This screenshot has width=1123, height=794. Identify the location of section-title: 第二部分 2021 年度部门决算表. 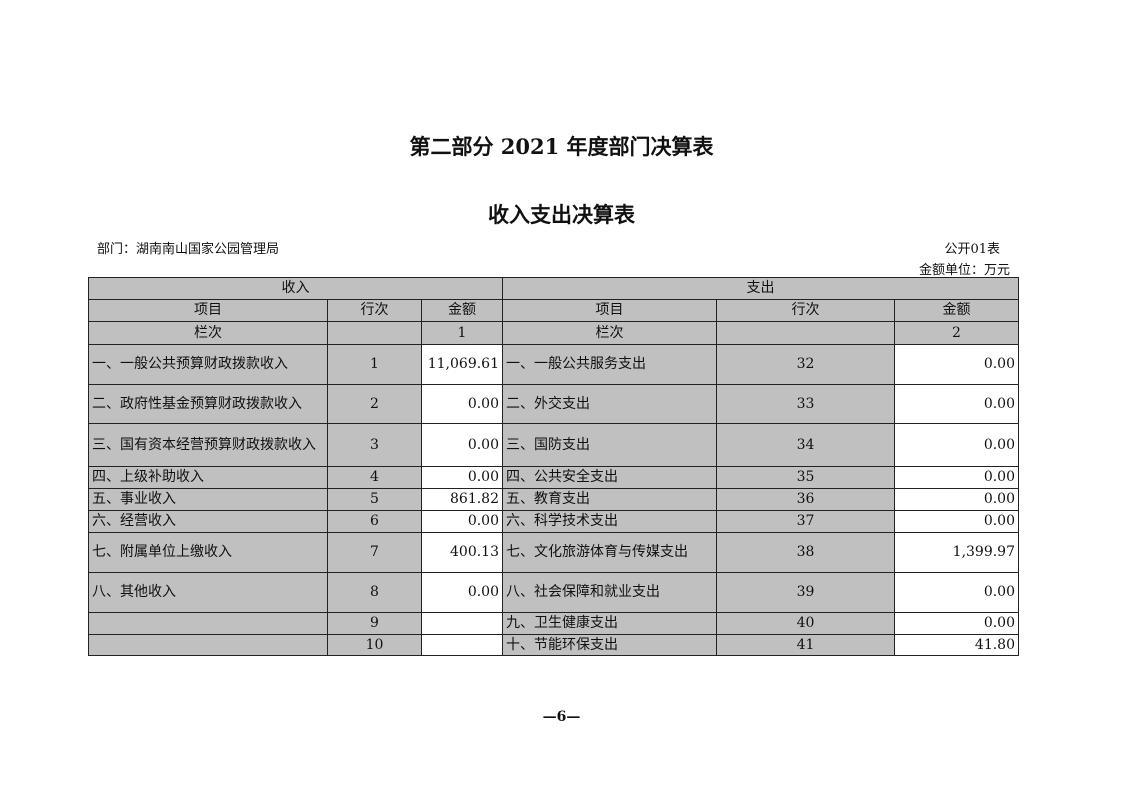
(561, 146).